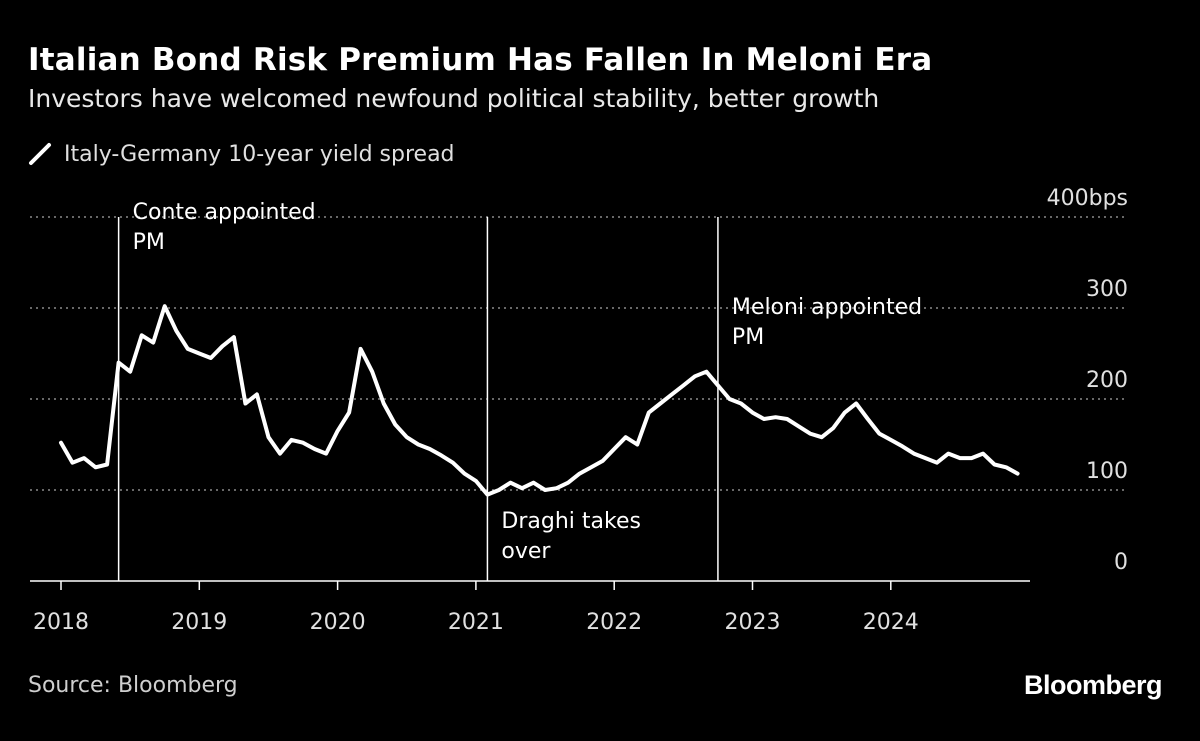 This screenshot has height=741, width=1200. I want to click on annotation-label: Draghi takes over, so click(571, 536).